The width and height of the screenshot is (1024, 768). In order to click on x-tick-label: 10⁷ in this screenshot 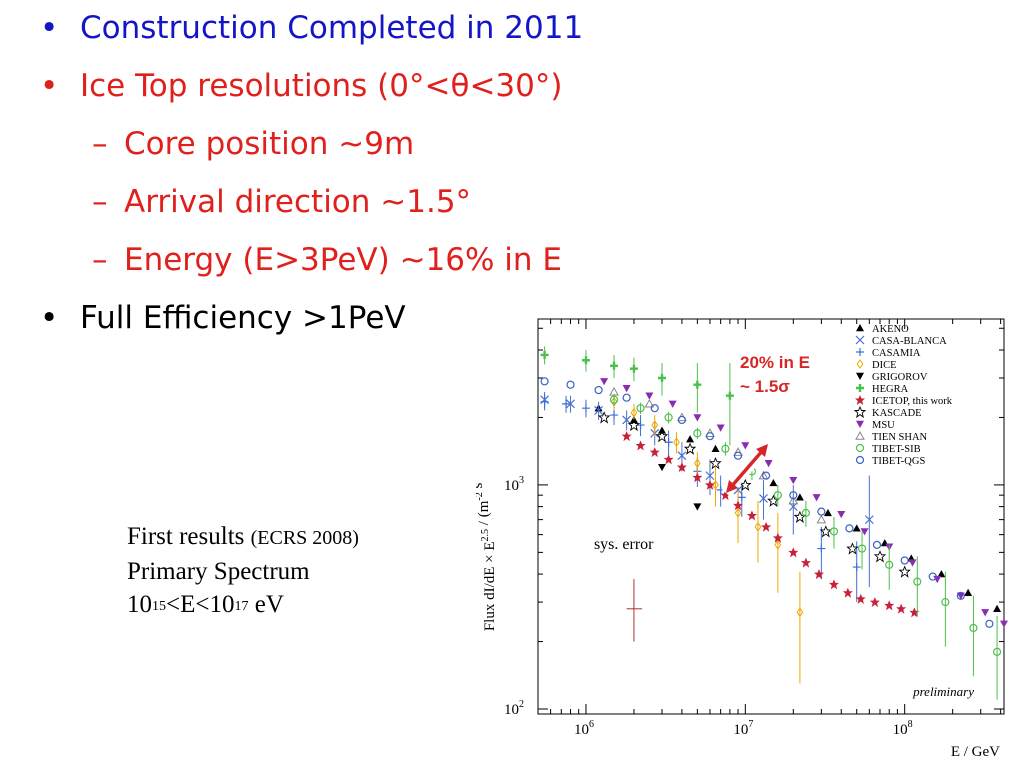, I will do `click(743, 728)`.